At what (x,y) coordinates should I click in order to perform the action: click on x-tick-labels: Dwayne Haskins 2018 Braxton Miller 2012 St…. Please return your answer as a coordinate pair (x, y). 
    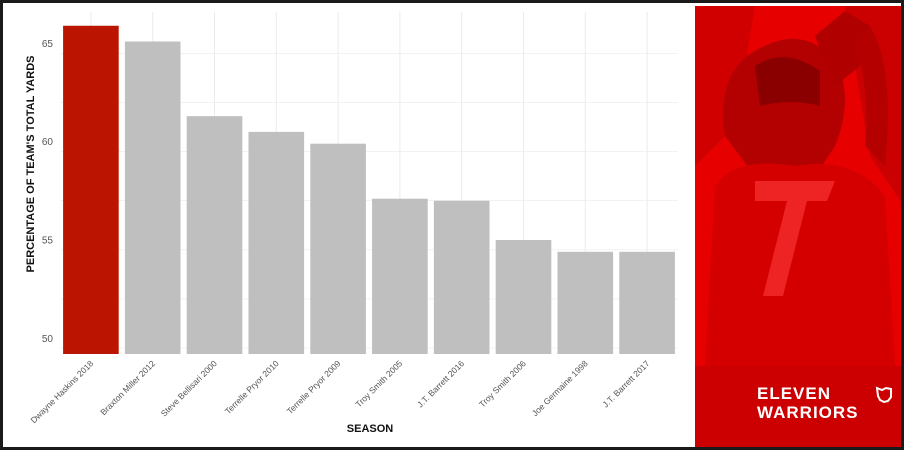
    Looking at the image, I should click on (339, 391).